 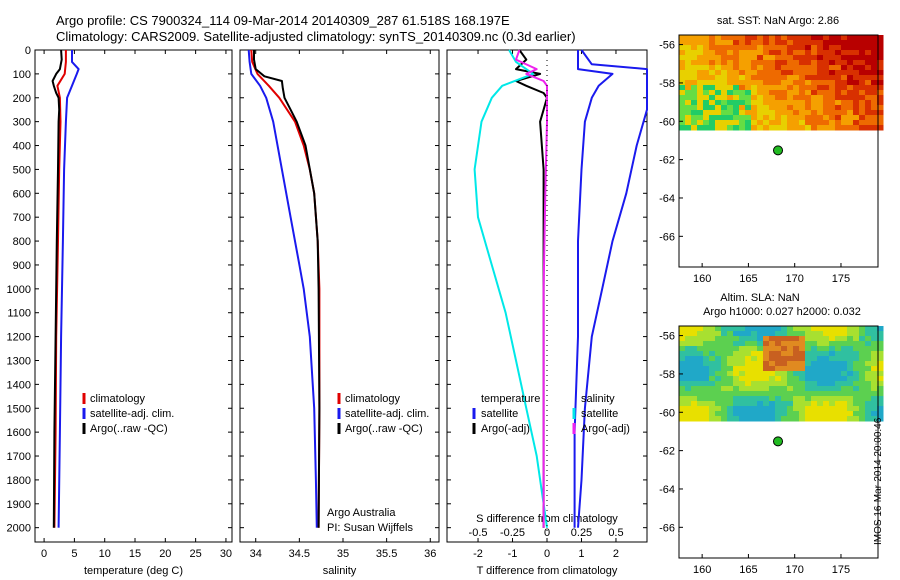 What do you see at coordinates (547, 533) in the screenshot?
I see `x2-tick-label: 0` at bounding box center [547, 533].